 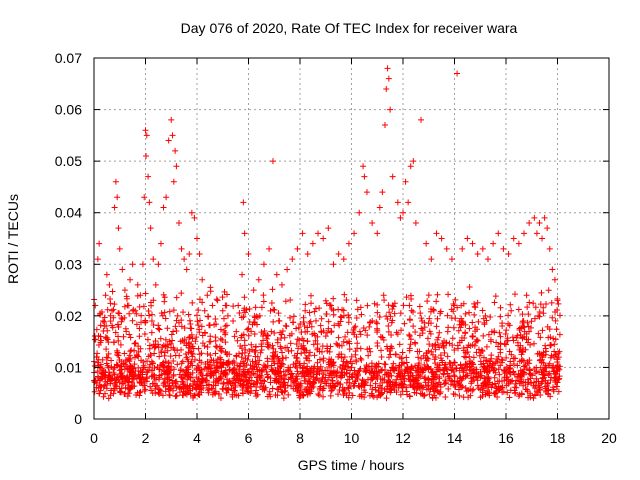 What do you see at coordinates (68, 264) in the screenshot?
I see `y-tick-label: 0.03` at bounding box center [68, 264].